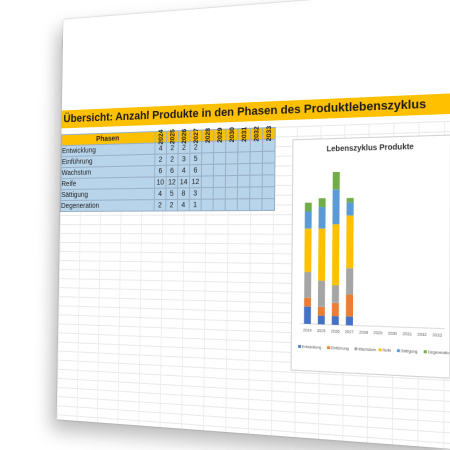 This screenshot has width=450, height=450. I want to click on x-tick-label: 2027, so click(349, 332).